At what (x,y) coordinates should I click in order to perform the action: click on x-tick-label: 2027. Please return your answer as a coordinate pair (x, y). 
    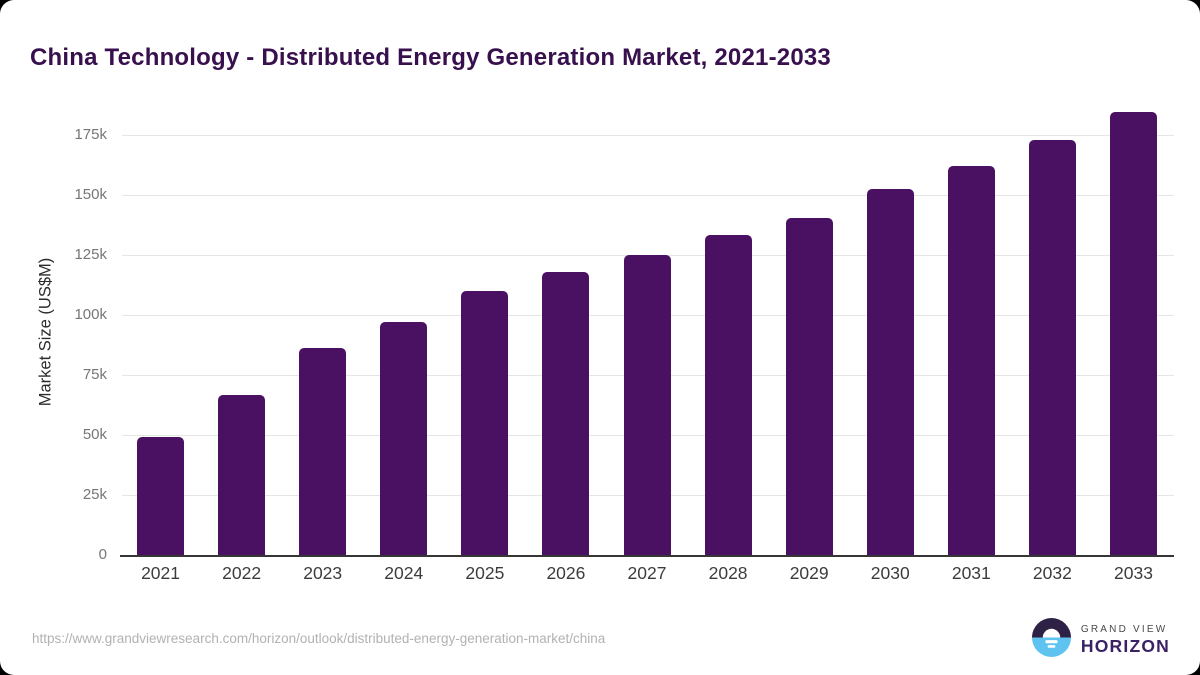
    Looking at the image, I should click on (647, 573).